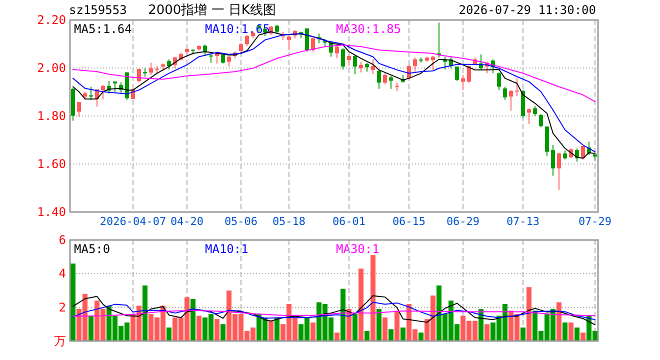  Describe the element at coordinates (527, 10) in the screenshot. I see `text: 2026-07-29 11:30:00` at that location.